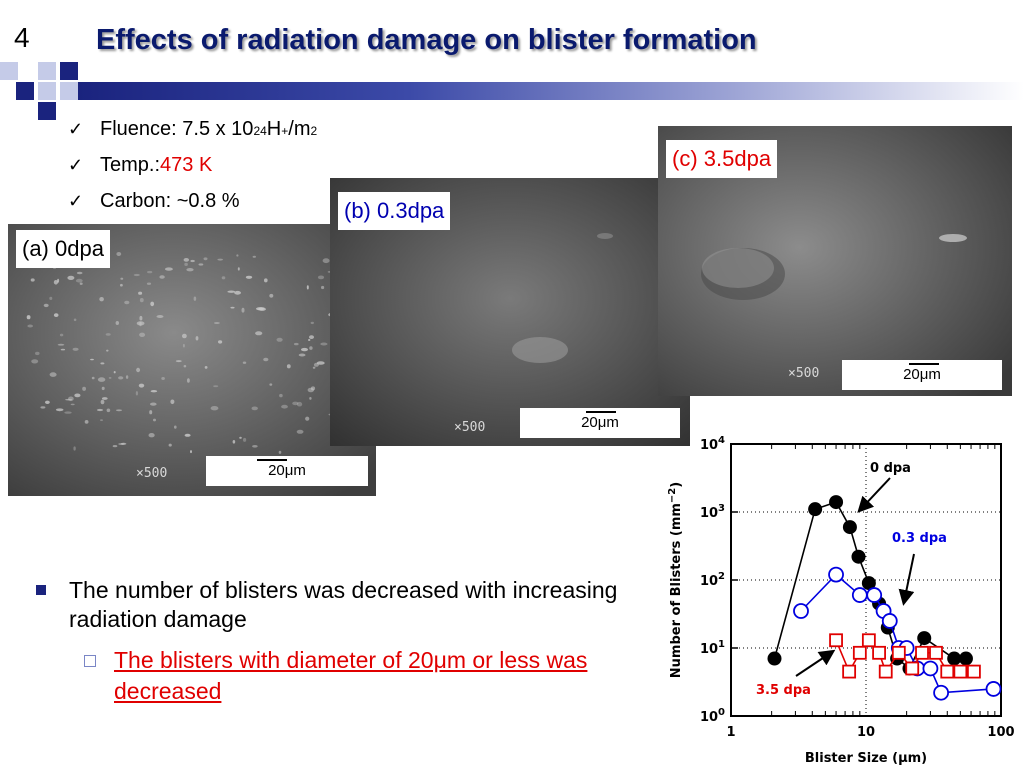 This screenshot has height=768, width=1024. Describe the element at coordinates (890, 468) in the screenshot. I see `annotation-0dpa: 0 dpa` at that location.